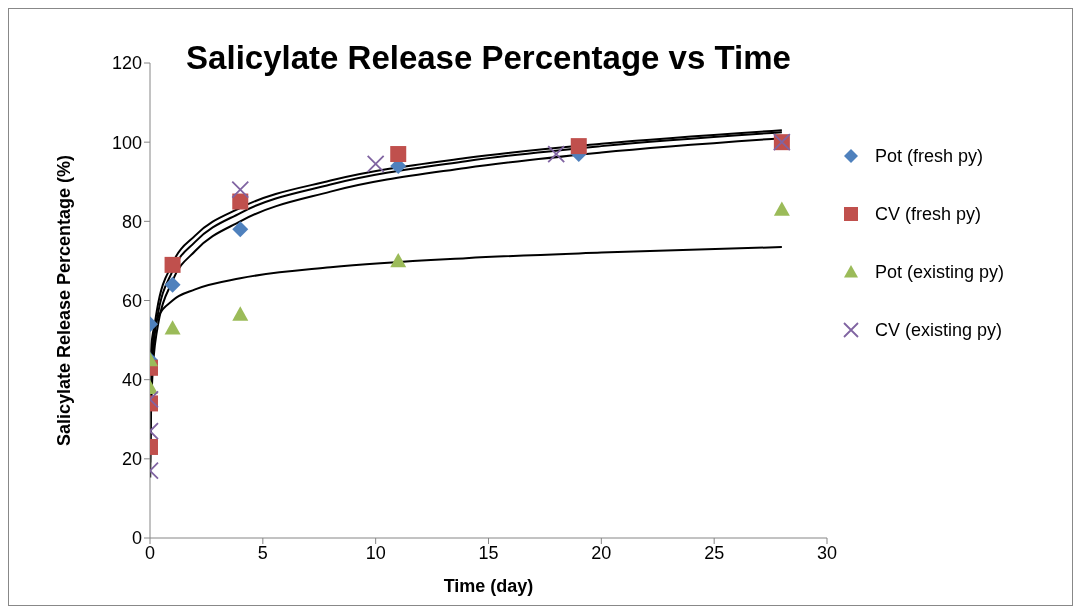 The image size is (1081, 614). What do you see at coordinates (131, 300) in the screenshot?
I see `y-tick-label: 60` at bounding box center [131, 300].